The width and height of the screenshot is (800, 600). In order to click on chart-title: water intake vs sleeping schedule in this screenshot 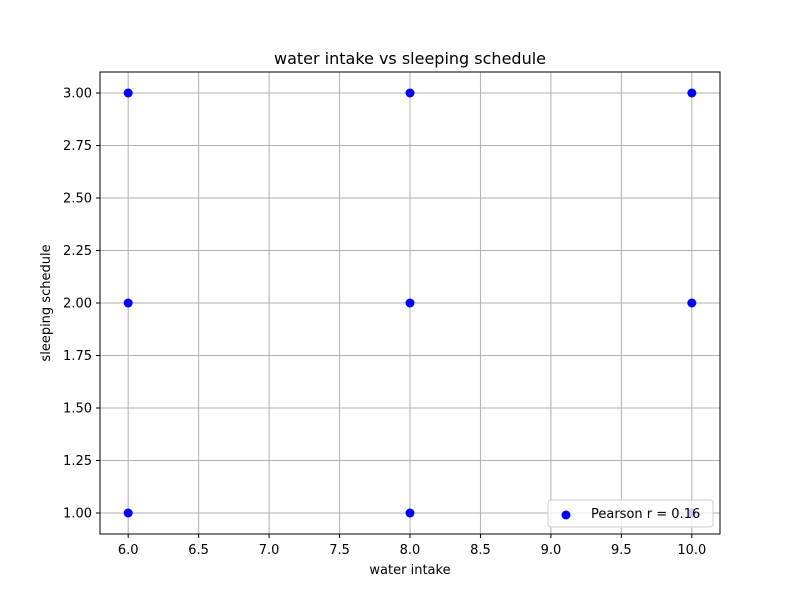, I will do `click(410, 58)`.